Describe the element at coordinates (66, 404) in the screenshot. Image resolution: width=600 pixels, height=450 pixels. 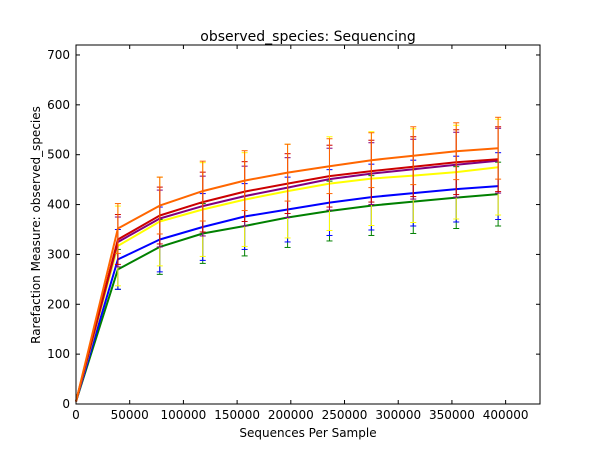
I see `y-tick-label: 0` at that location.